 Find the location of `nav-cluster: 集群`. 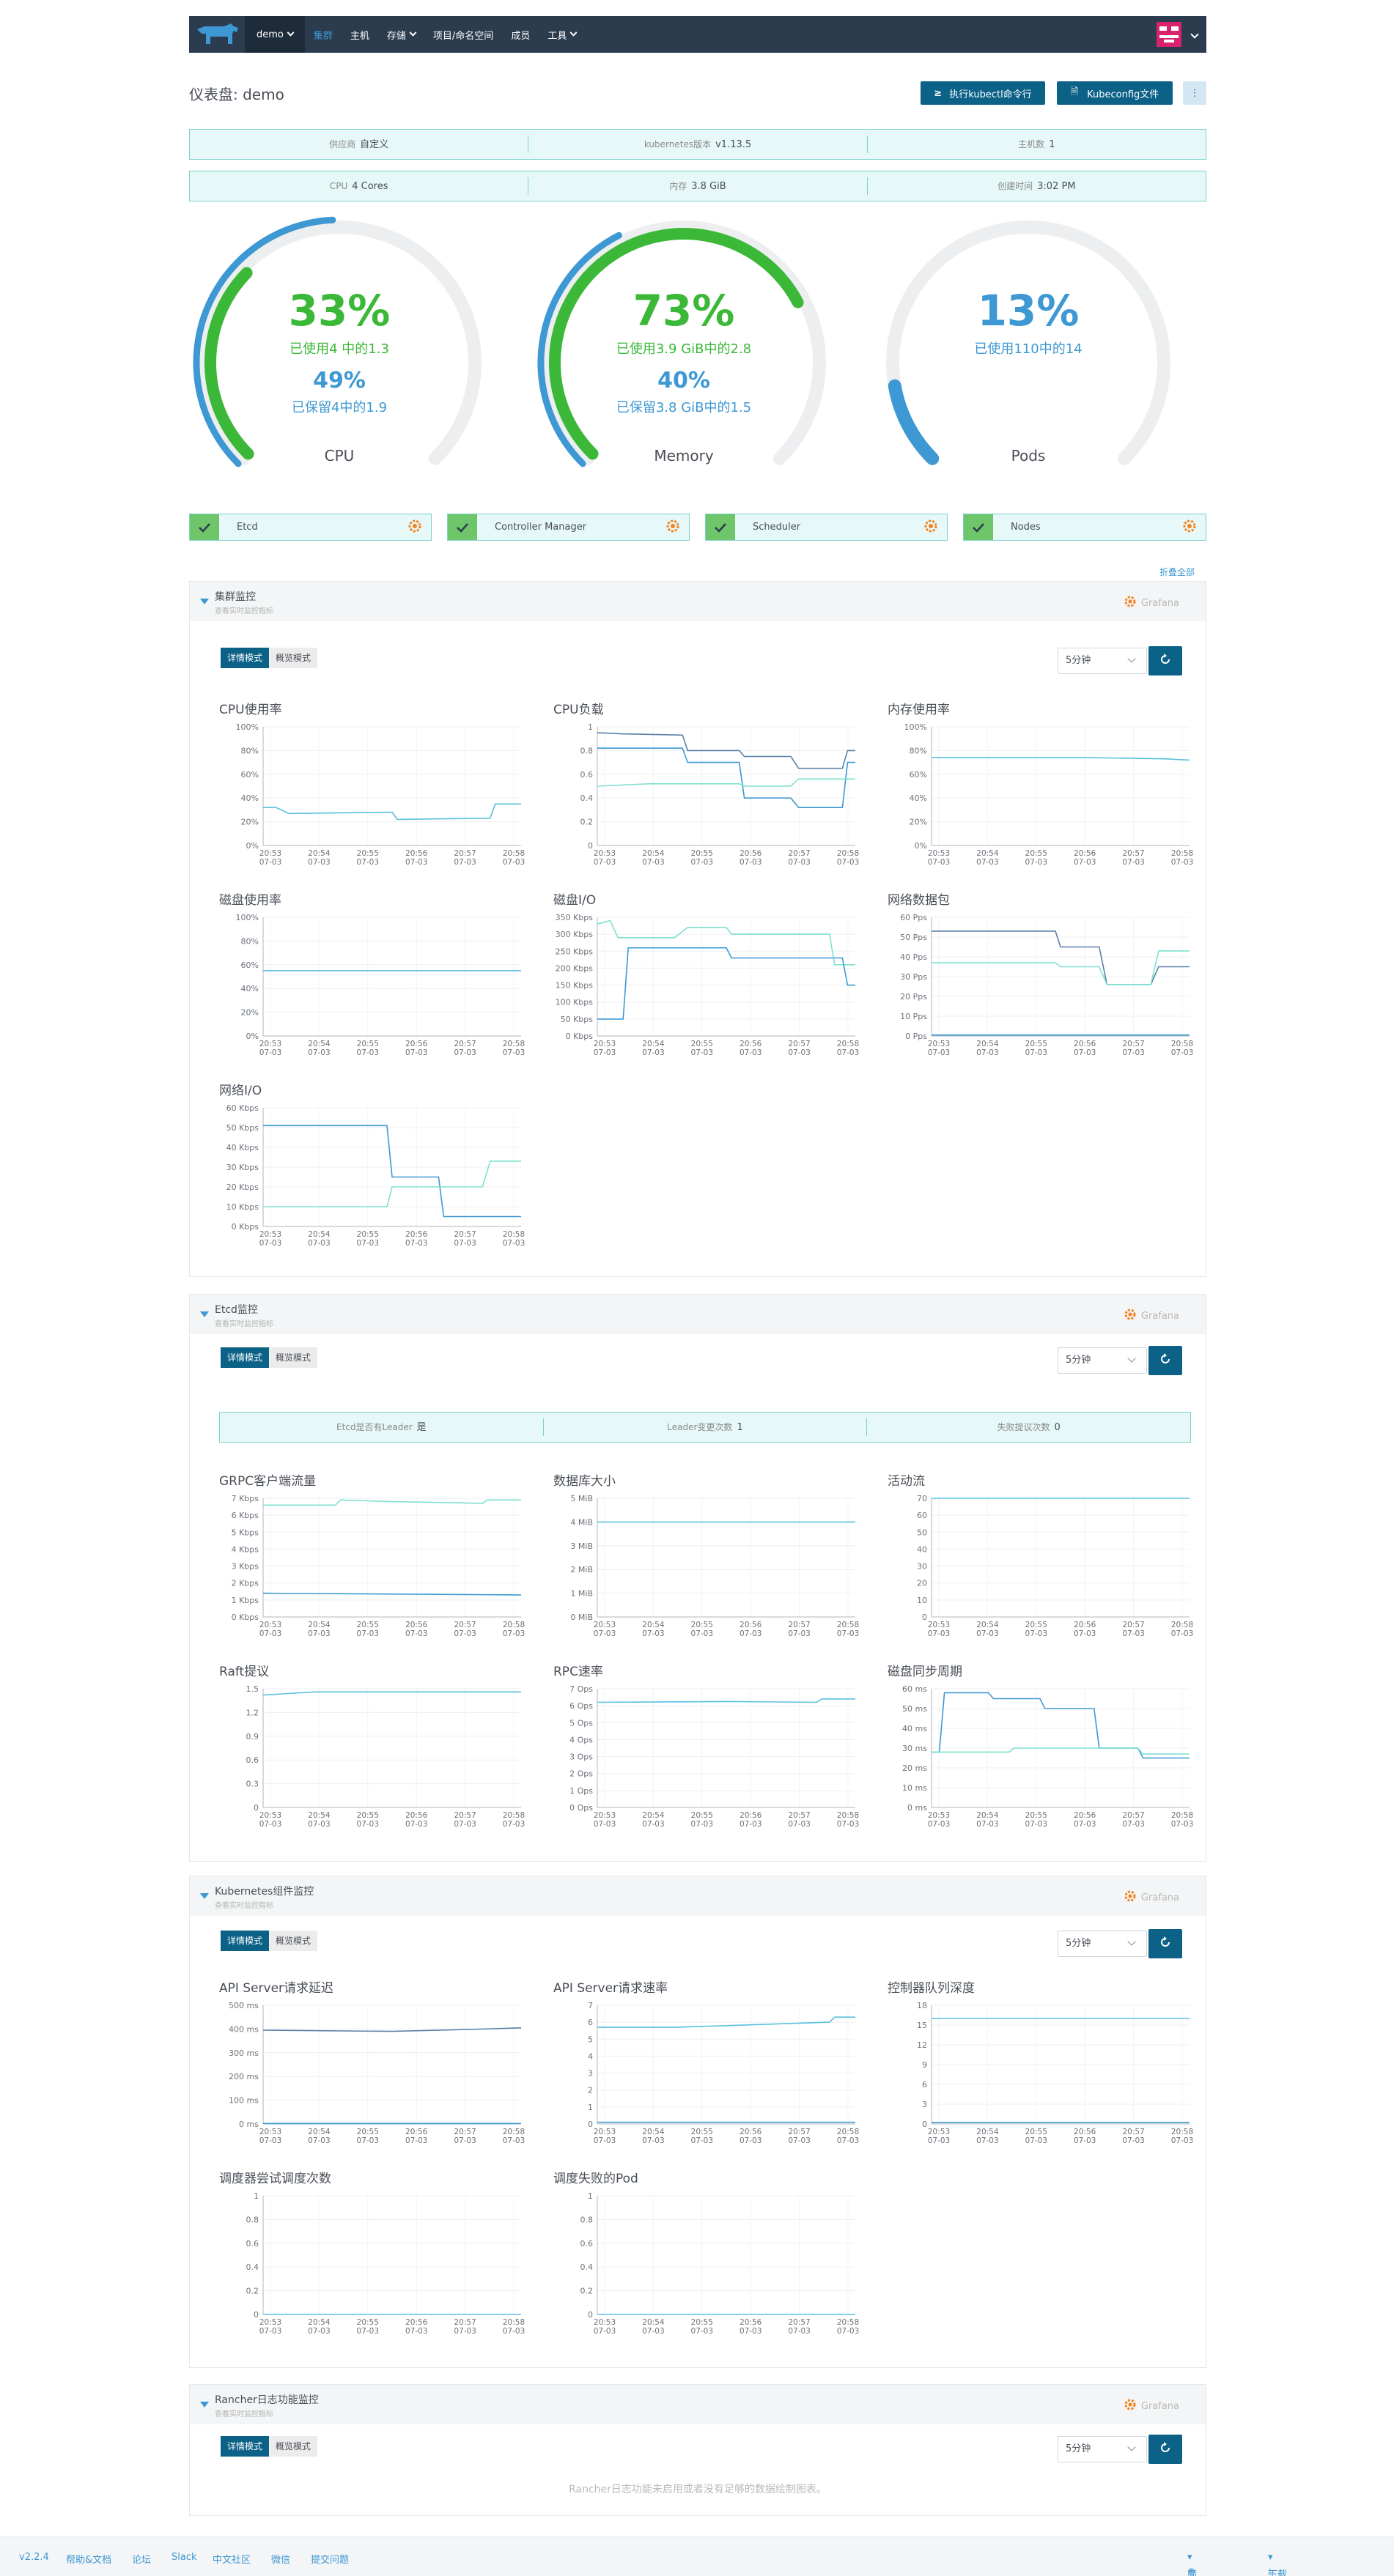

nav-cluster: 集群 is located at coordinates (323, 36).